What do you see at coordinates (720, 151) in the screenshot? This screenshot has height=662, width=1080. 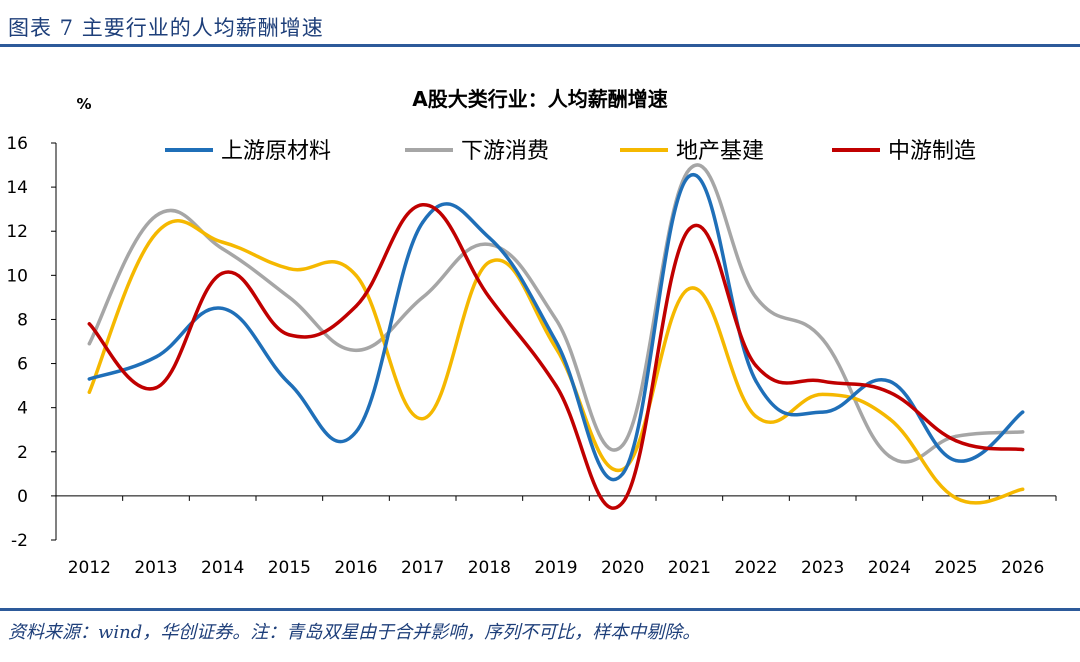 I see `legend-label: 地产基建` at bounding box center [720, 151].